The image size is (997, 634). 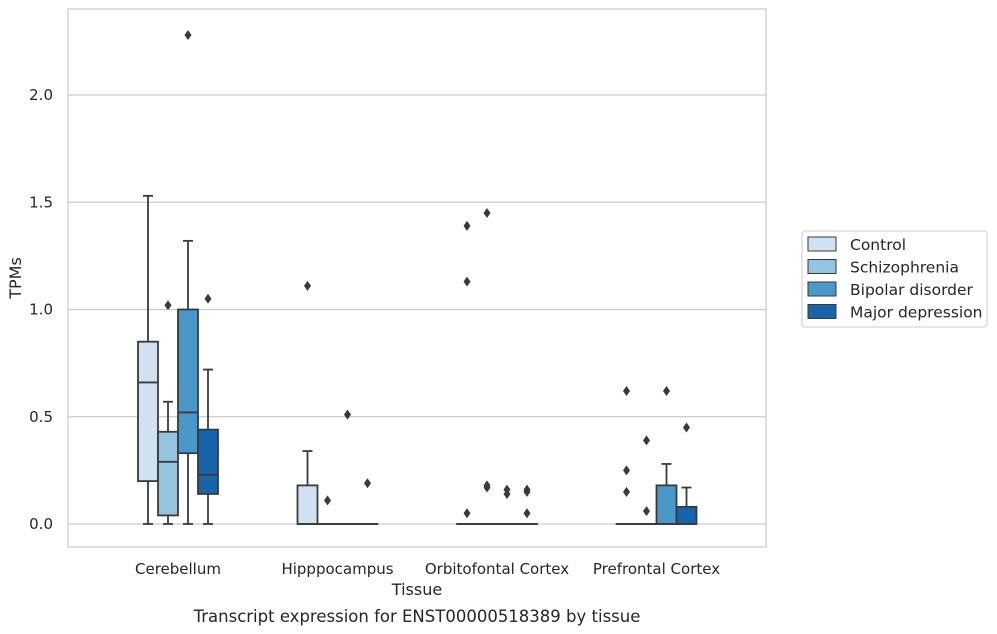 What do you see at coordinates (178, 569) in the screenshot?
I see `x-tick-label: Cerebellum` at bounding box center [178, 569].